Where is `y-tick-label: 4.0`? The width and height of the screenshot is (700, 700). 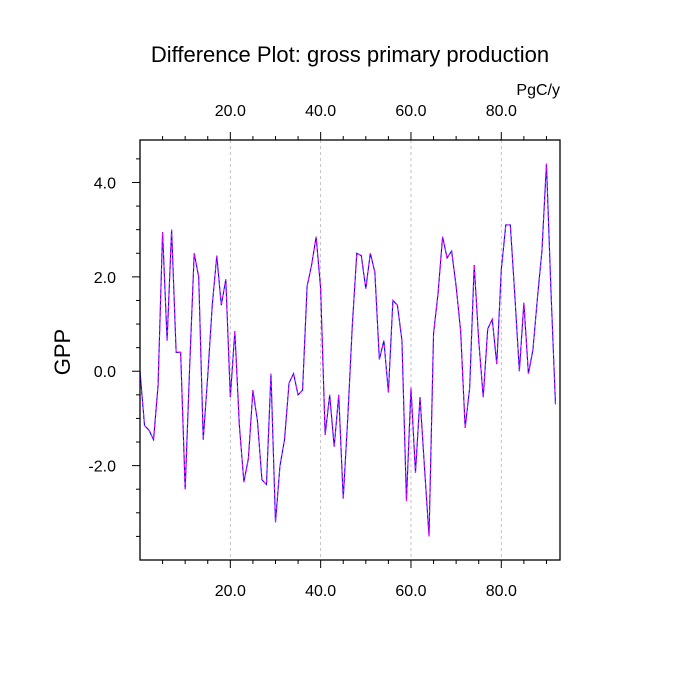 y-tick-label: 4.0 is located at coordinates (105, 183).